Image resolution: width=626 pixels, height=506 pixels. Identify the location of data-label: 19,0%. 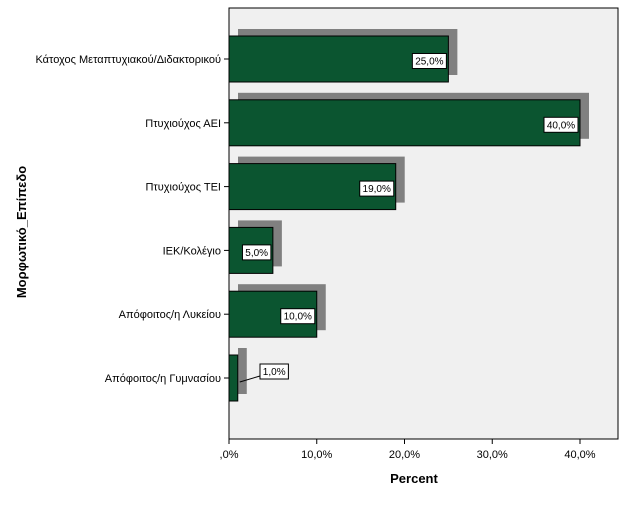
(377, 189).